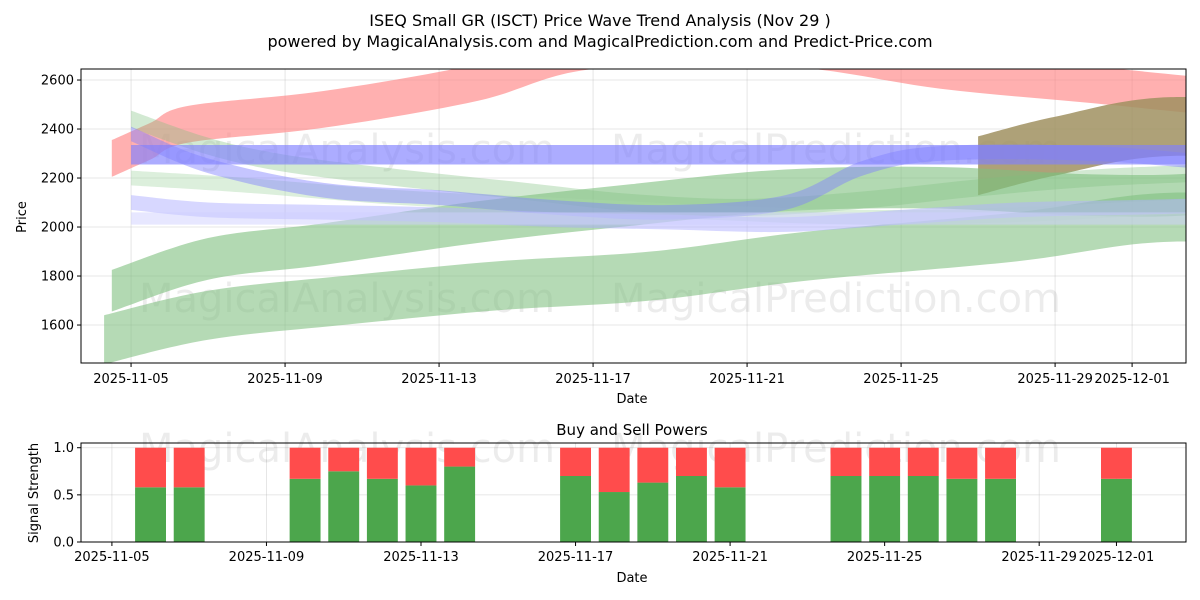 Image resolution: width=1200 pixels, height=600 pixels. What do you see at coordinates (22, 217) in the screenshot?
I see `price-y-label: Price` at bounding box center [22, 217].